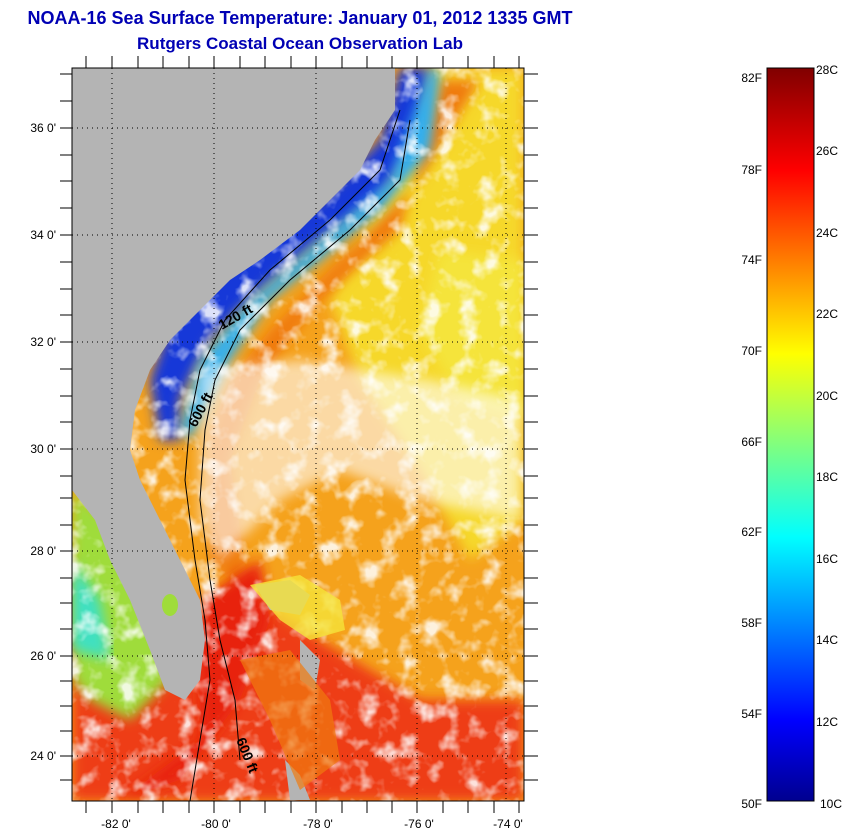 This screenshot has width=849, height=832. I want to click on colorbar-celsius-labels: 28C 26C 24C 22C 20C 18C 16C 14C 12C 10C, so click(829, 437).